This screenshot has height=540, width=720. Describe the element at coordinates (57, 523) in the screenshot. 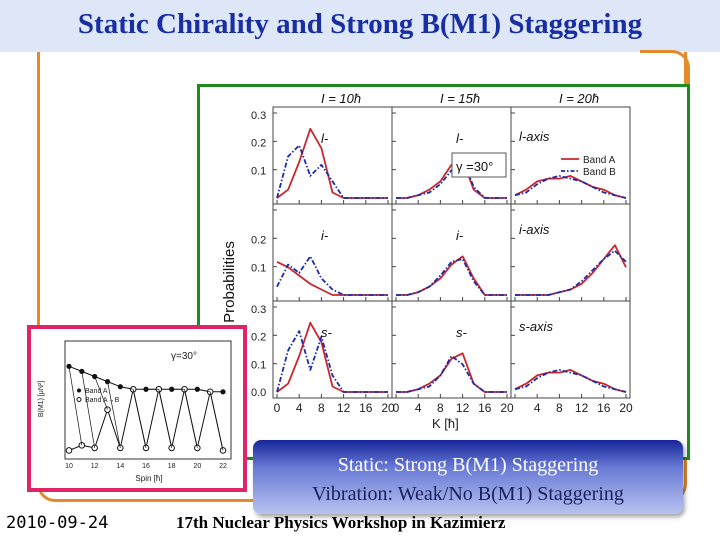

I see `footer-date: 2010-09-24` at that location.